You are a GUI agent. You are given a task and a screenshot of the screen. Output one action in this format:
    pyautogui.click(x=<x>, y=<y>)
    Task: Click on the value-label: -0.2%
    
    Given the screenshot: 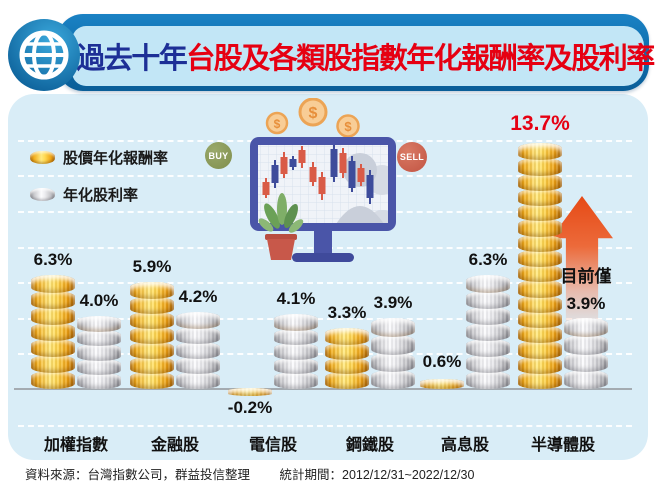 What is the action you would take?
    pyautogui.click(x=250, y=407)
    